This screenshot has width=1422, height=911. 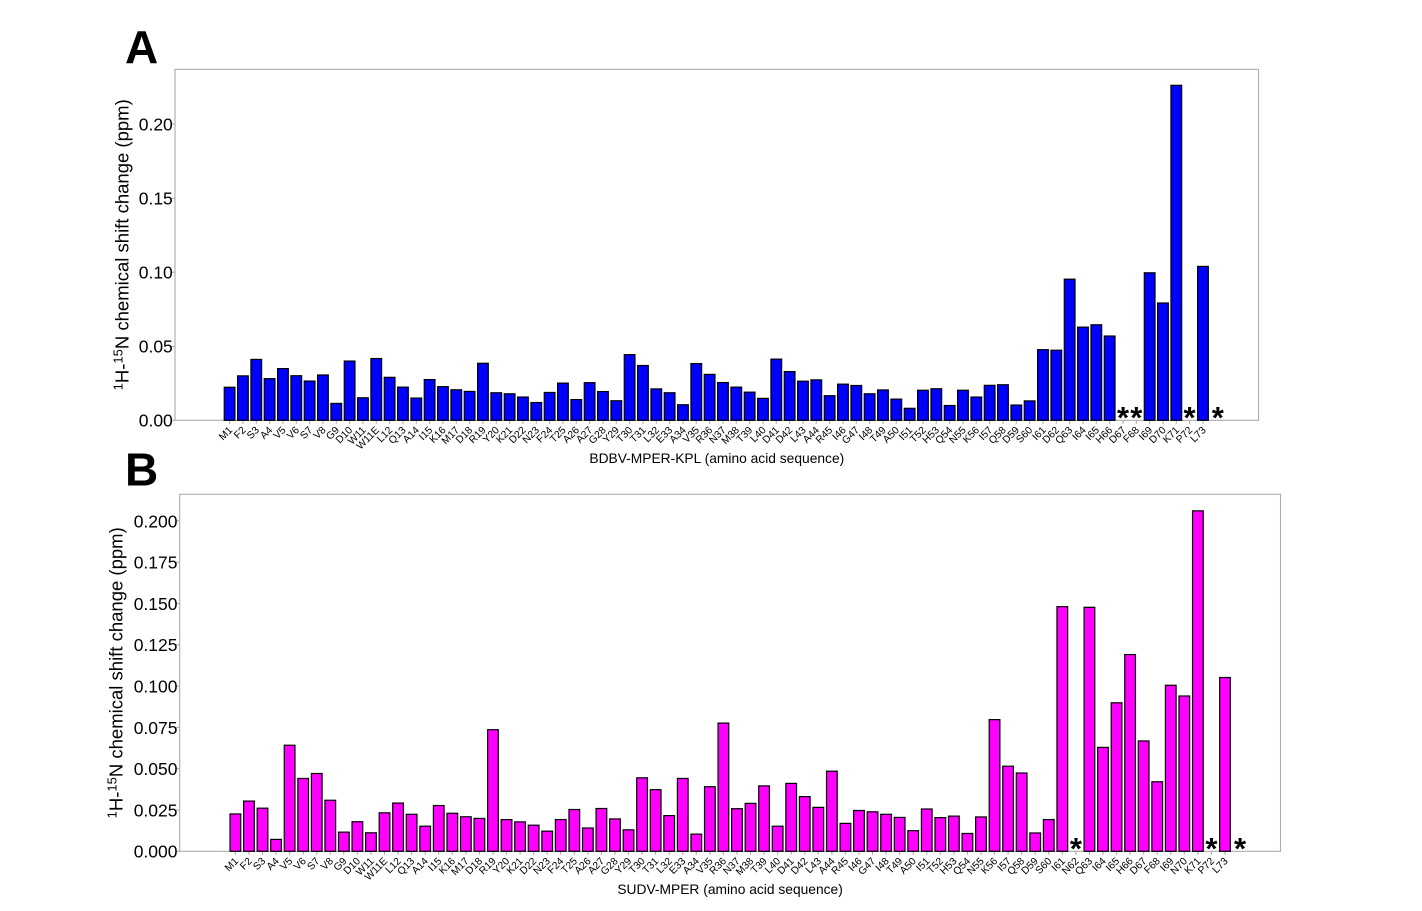 I want to click on svg-text: 0.000, so click(x=156, y=852).